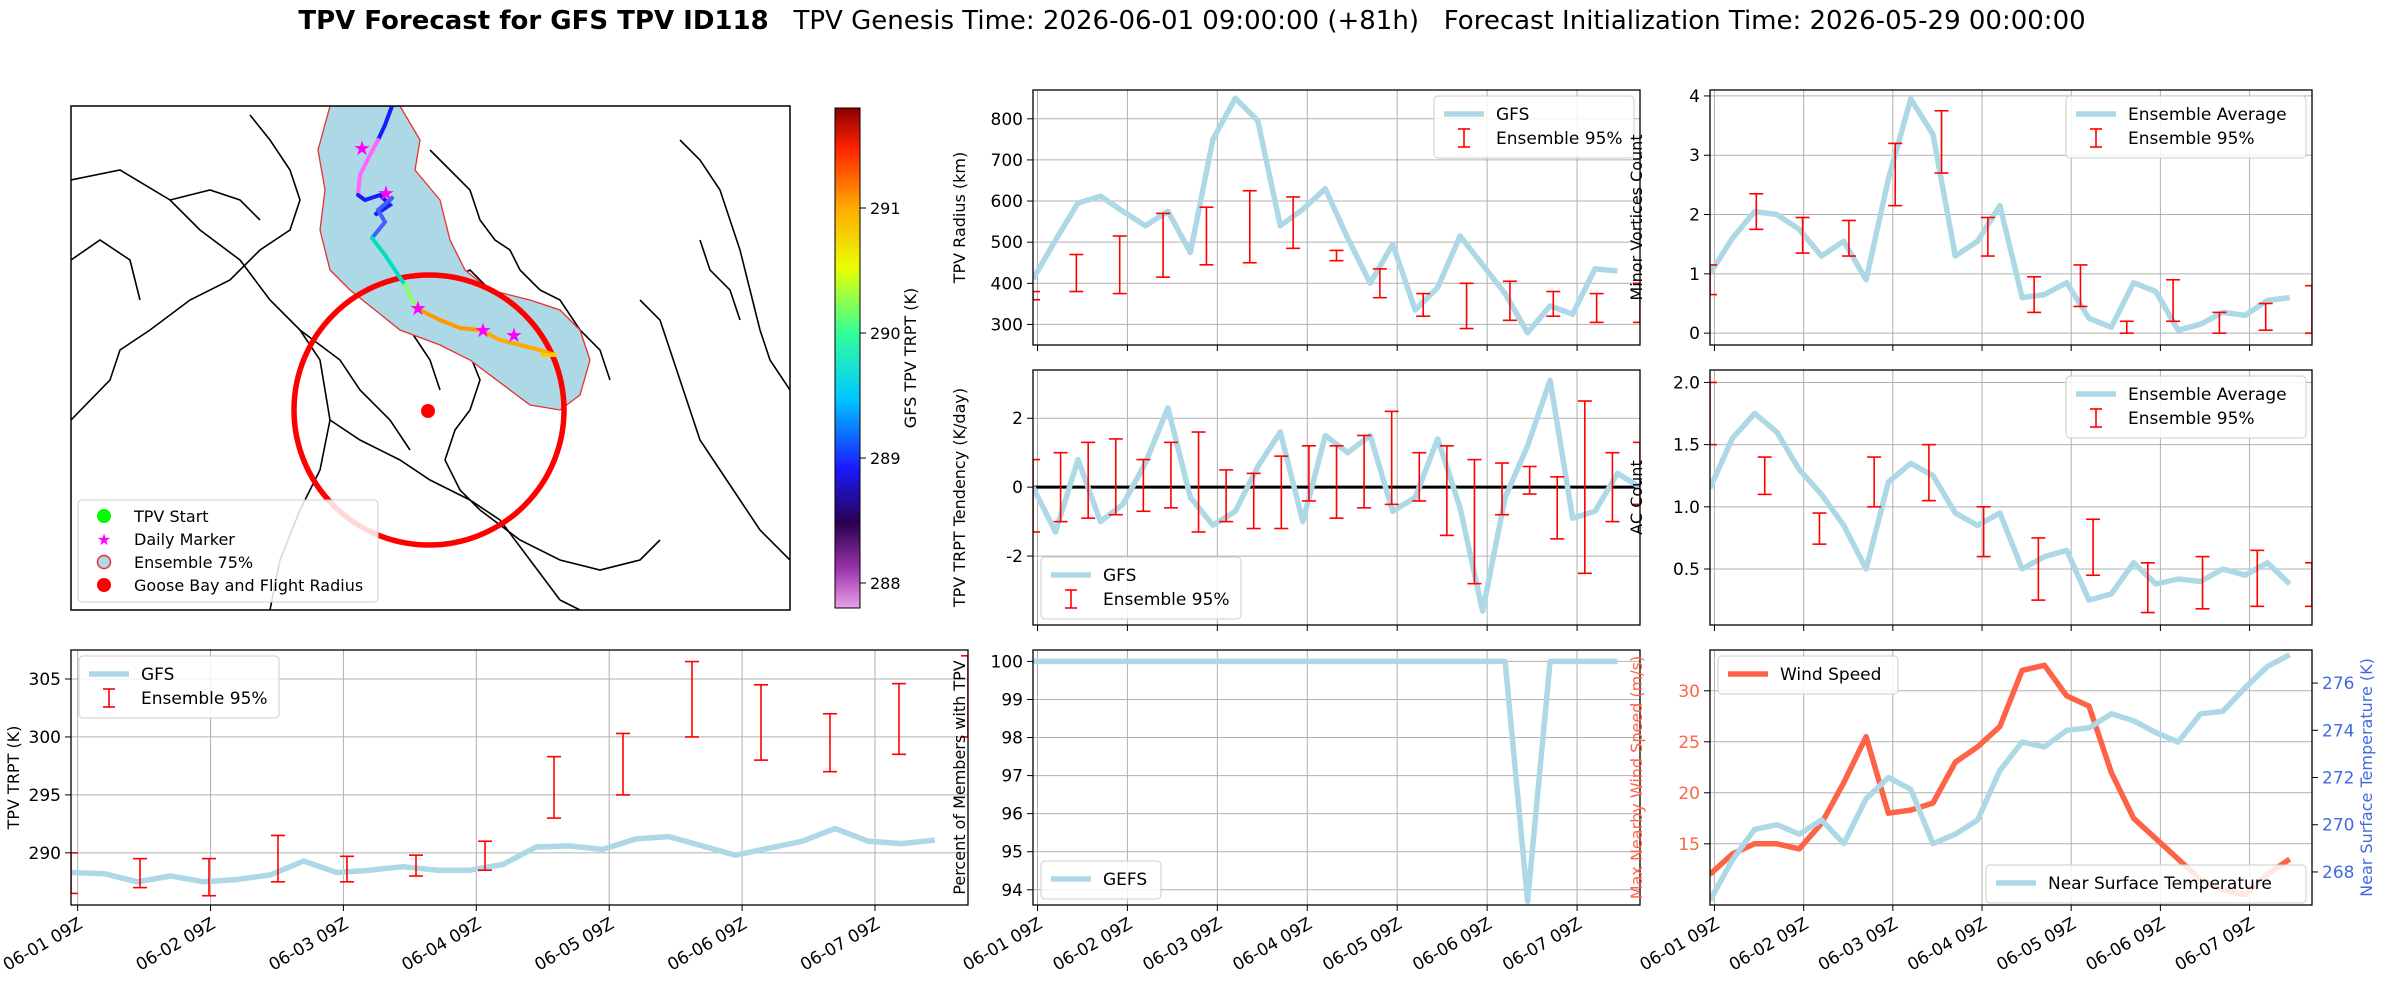 This screenshot has height=982, width=2384. I want to click on y-tick-label: 295, so click(45, 796).